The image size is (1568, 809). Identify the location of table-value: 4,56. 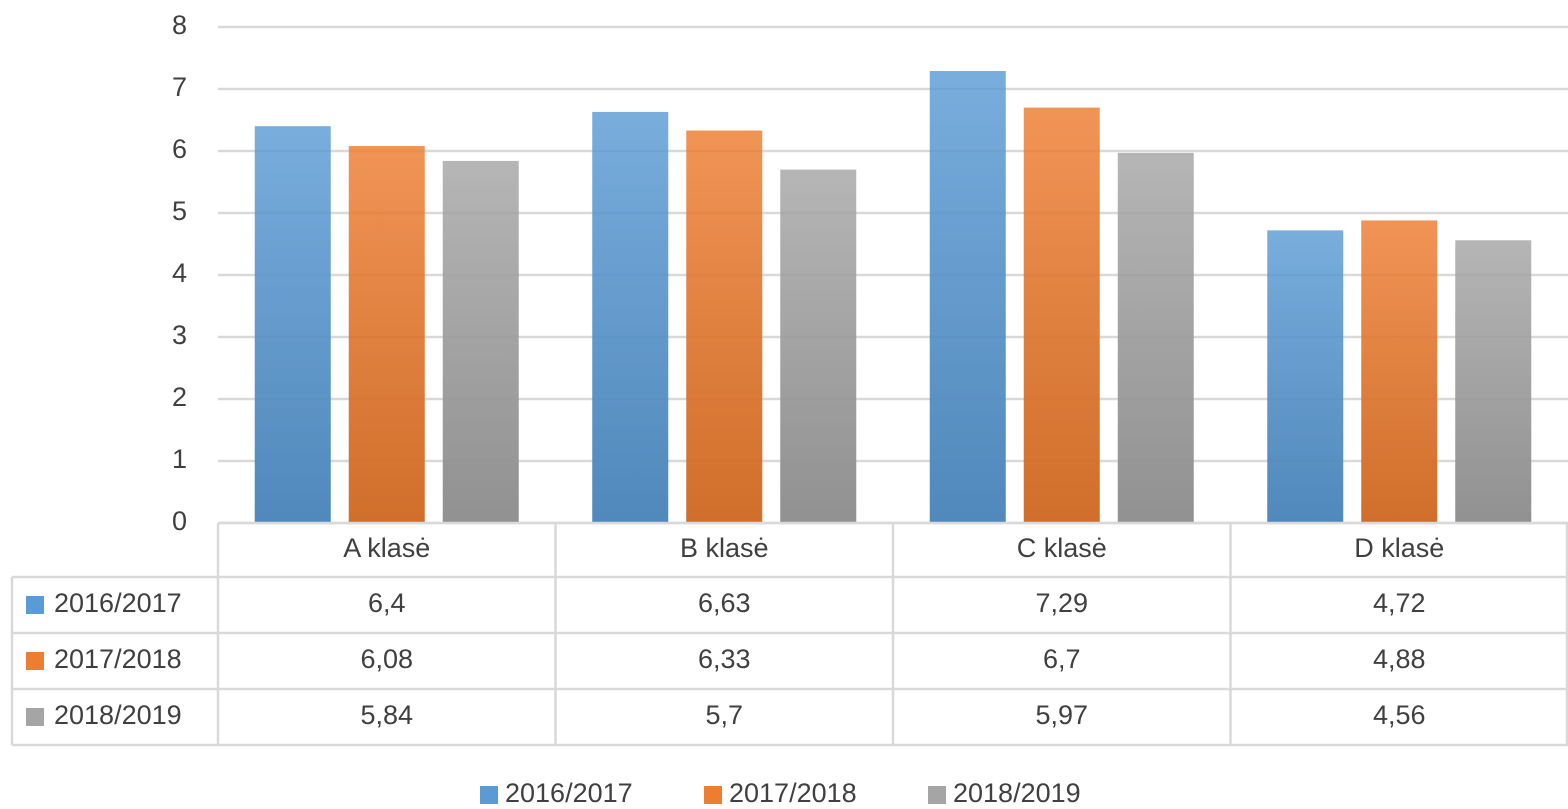
(1399, 715).